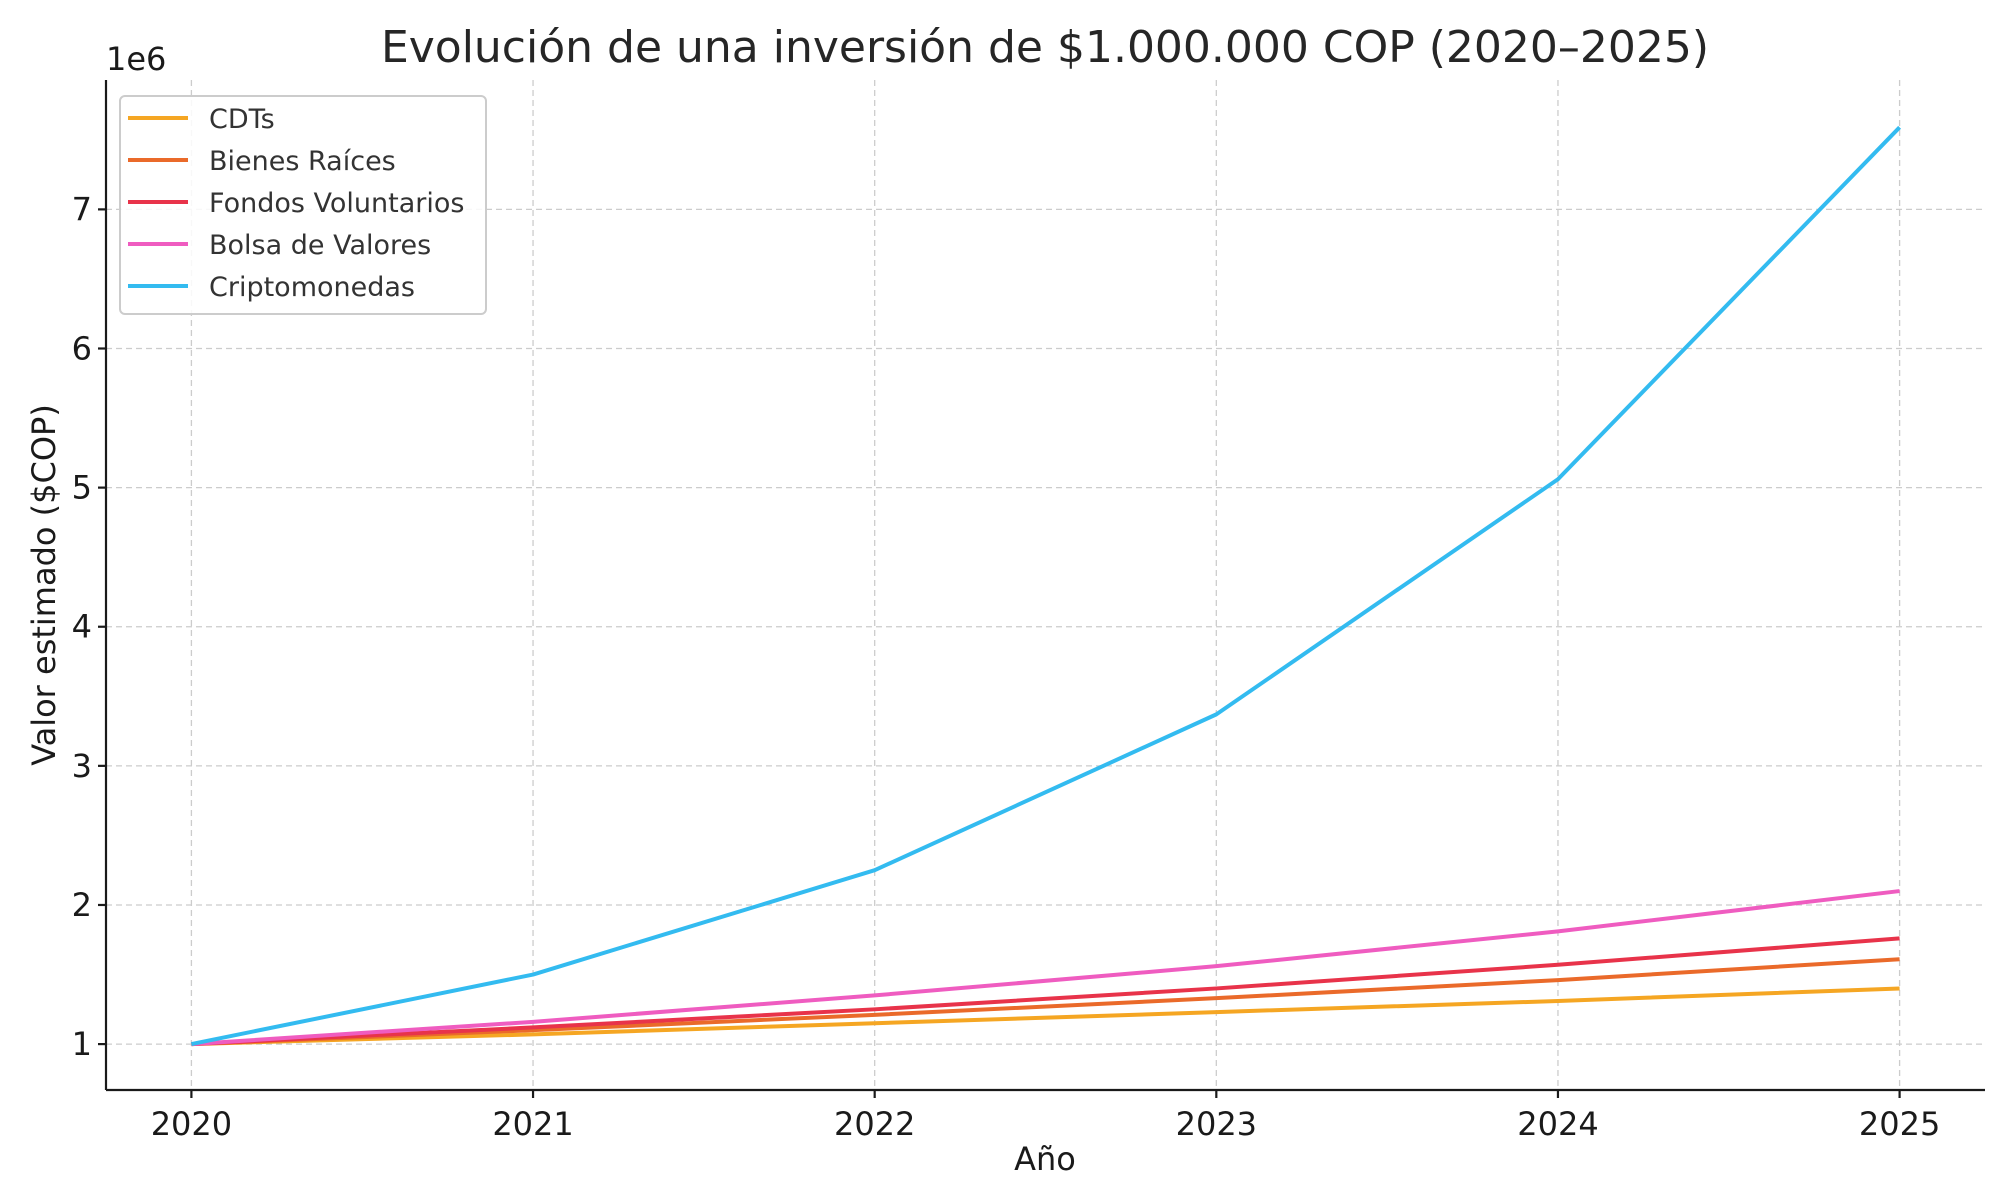 This screenshot has width=2000, height=1200. What do you see at coordinates (312, 287) in the screenshot?
I see `legend-label-criptomonedas: Criptomonedas` at bounding box center [312, 287].